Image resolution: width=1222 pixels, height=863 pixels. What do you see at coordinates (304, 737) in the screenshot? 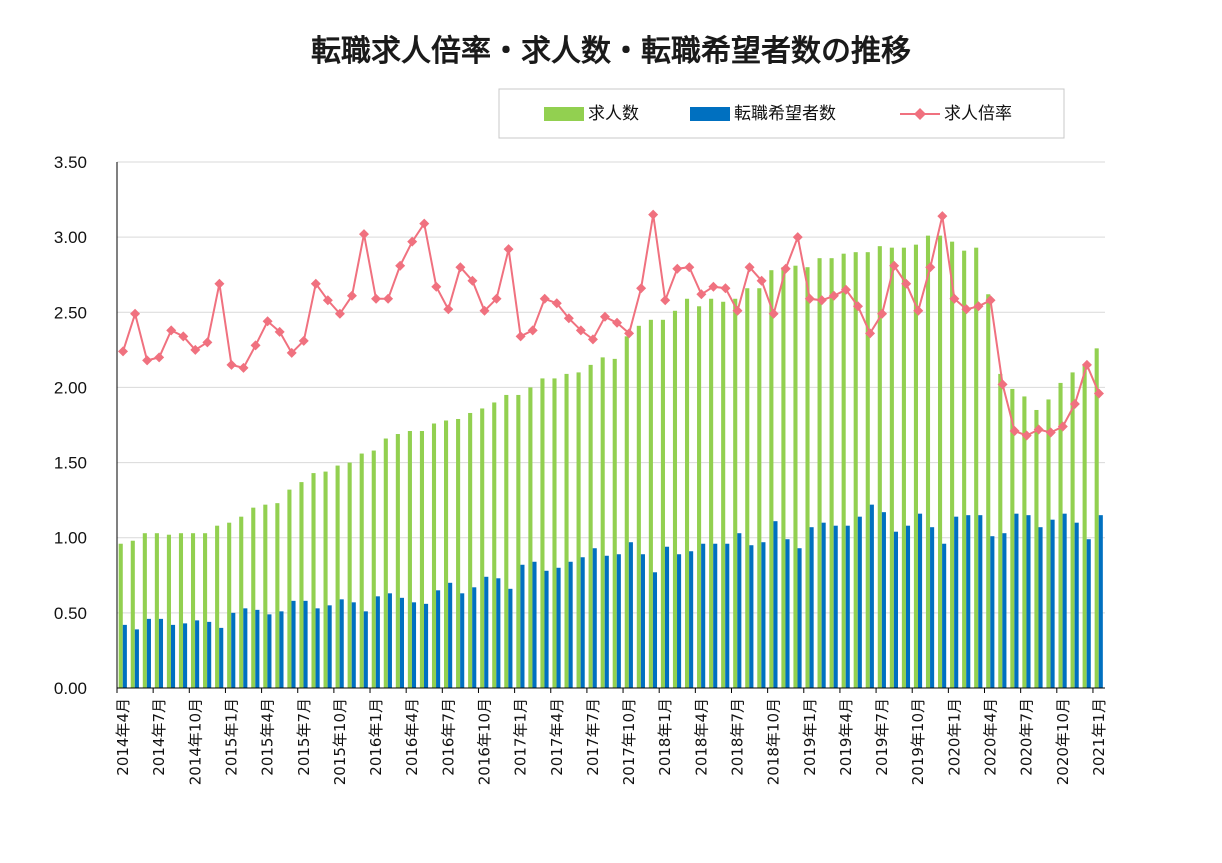
I see `x-tick-label: 2015年7月` at bounding box center [304, 737].